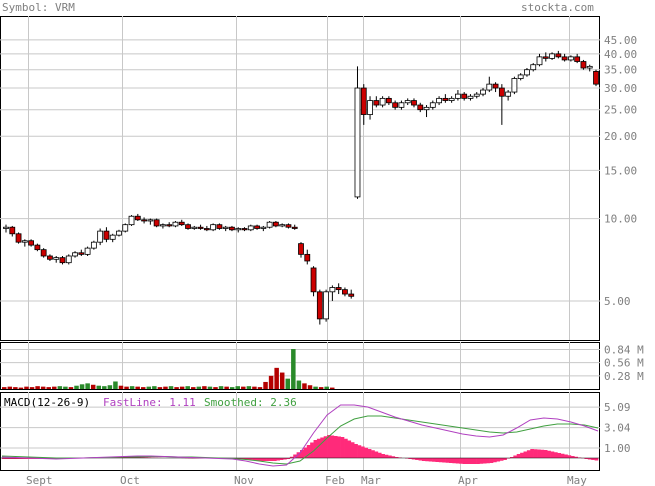  I want to click on x-tick-label: Mar, so click(371, 480).